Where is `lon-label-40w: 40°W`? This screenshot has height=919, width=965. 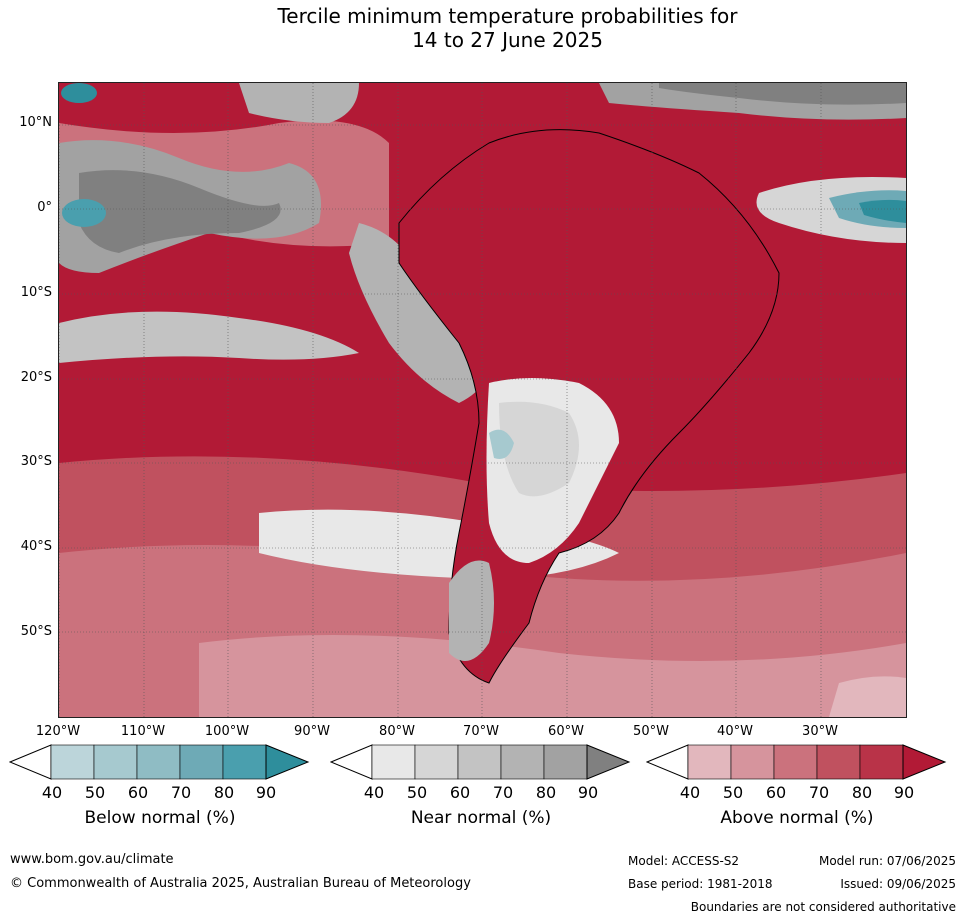
lon-label-40w: 40°W is located at coordinates (735, 731).